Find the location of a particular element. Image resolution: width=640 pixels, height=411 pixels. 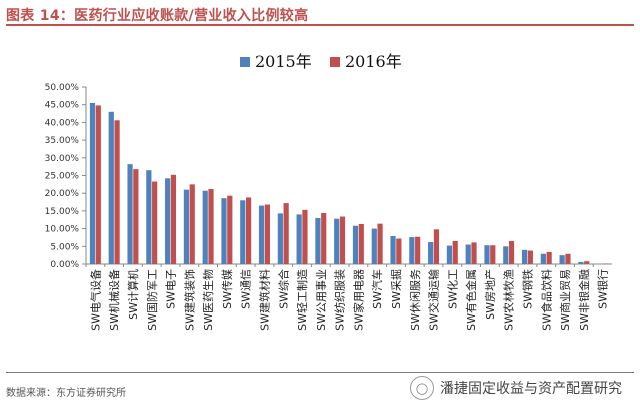

bar-2015年-SW建筑装饰 is located at coordinates (186, 226).